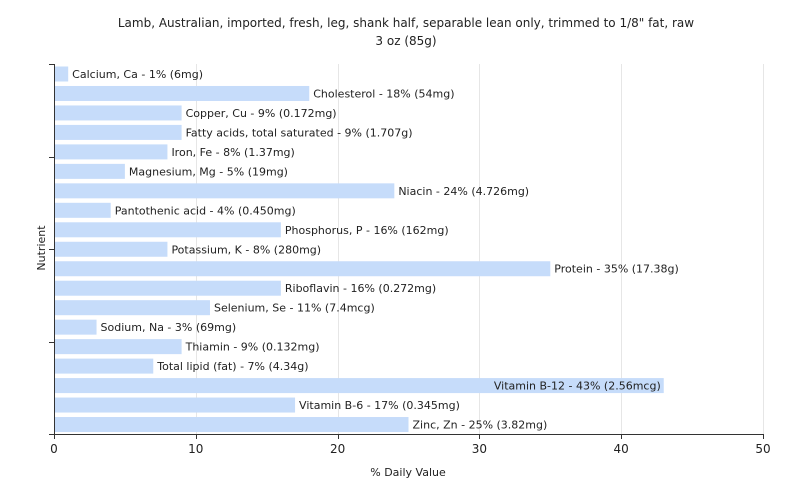  Describe the element at coordinates (41, 248) in the screenshot. I see `y-axis-label: Nutrient` at that location.